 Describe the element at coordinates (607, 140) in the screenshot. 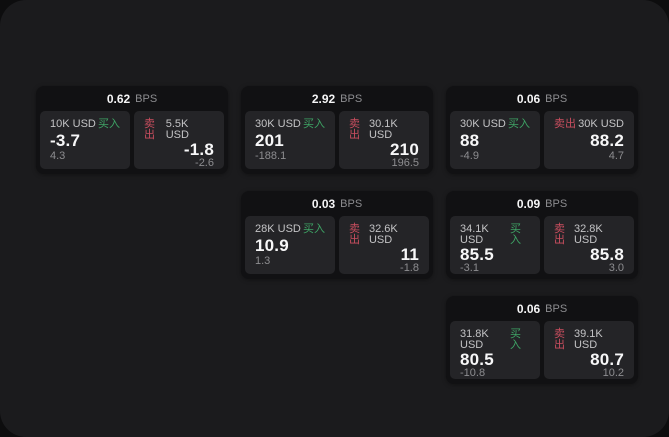

I see `sell-price: 88.2` at that location.